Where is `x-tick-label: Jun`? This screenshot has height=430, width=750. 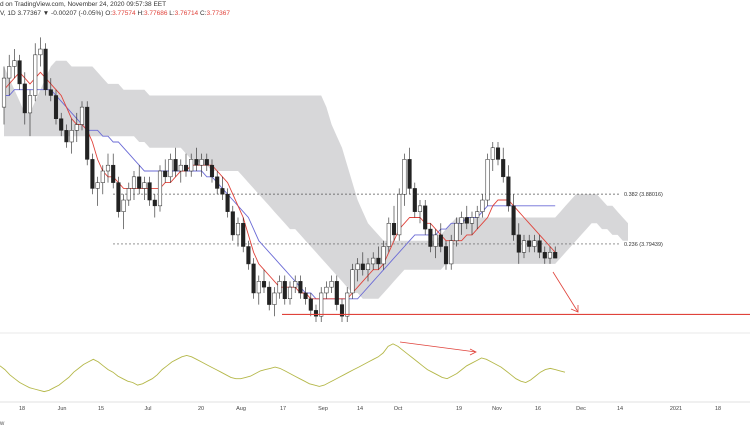 x-tick-label: Jun is located at coordinates (62, 409).